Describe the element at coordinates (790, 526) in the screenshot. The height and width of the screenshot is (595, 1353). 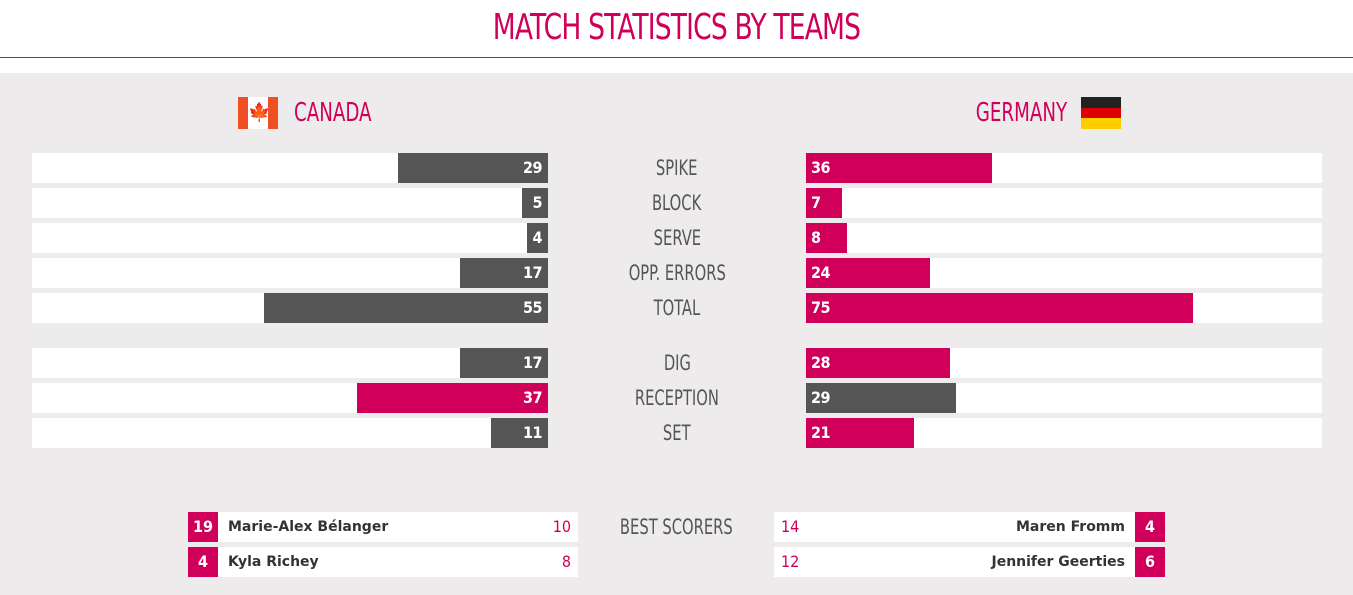
I see `scorer-points: 14` at that location.